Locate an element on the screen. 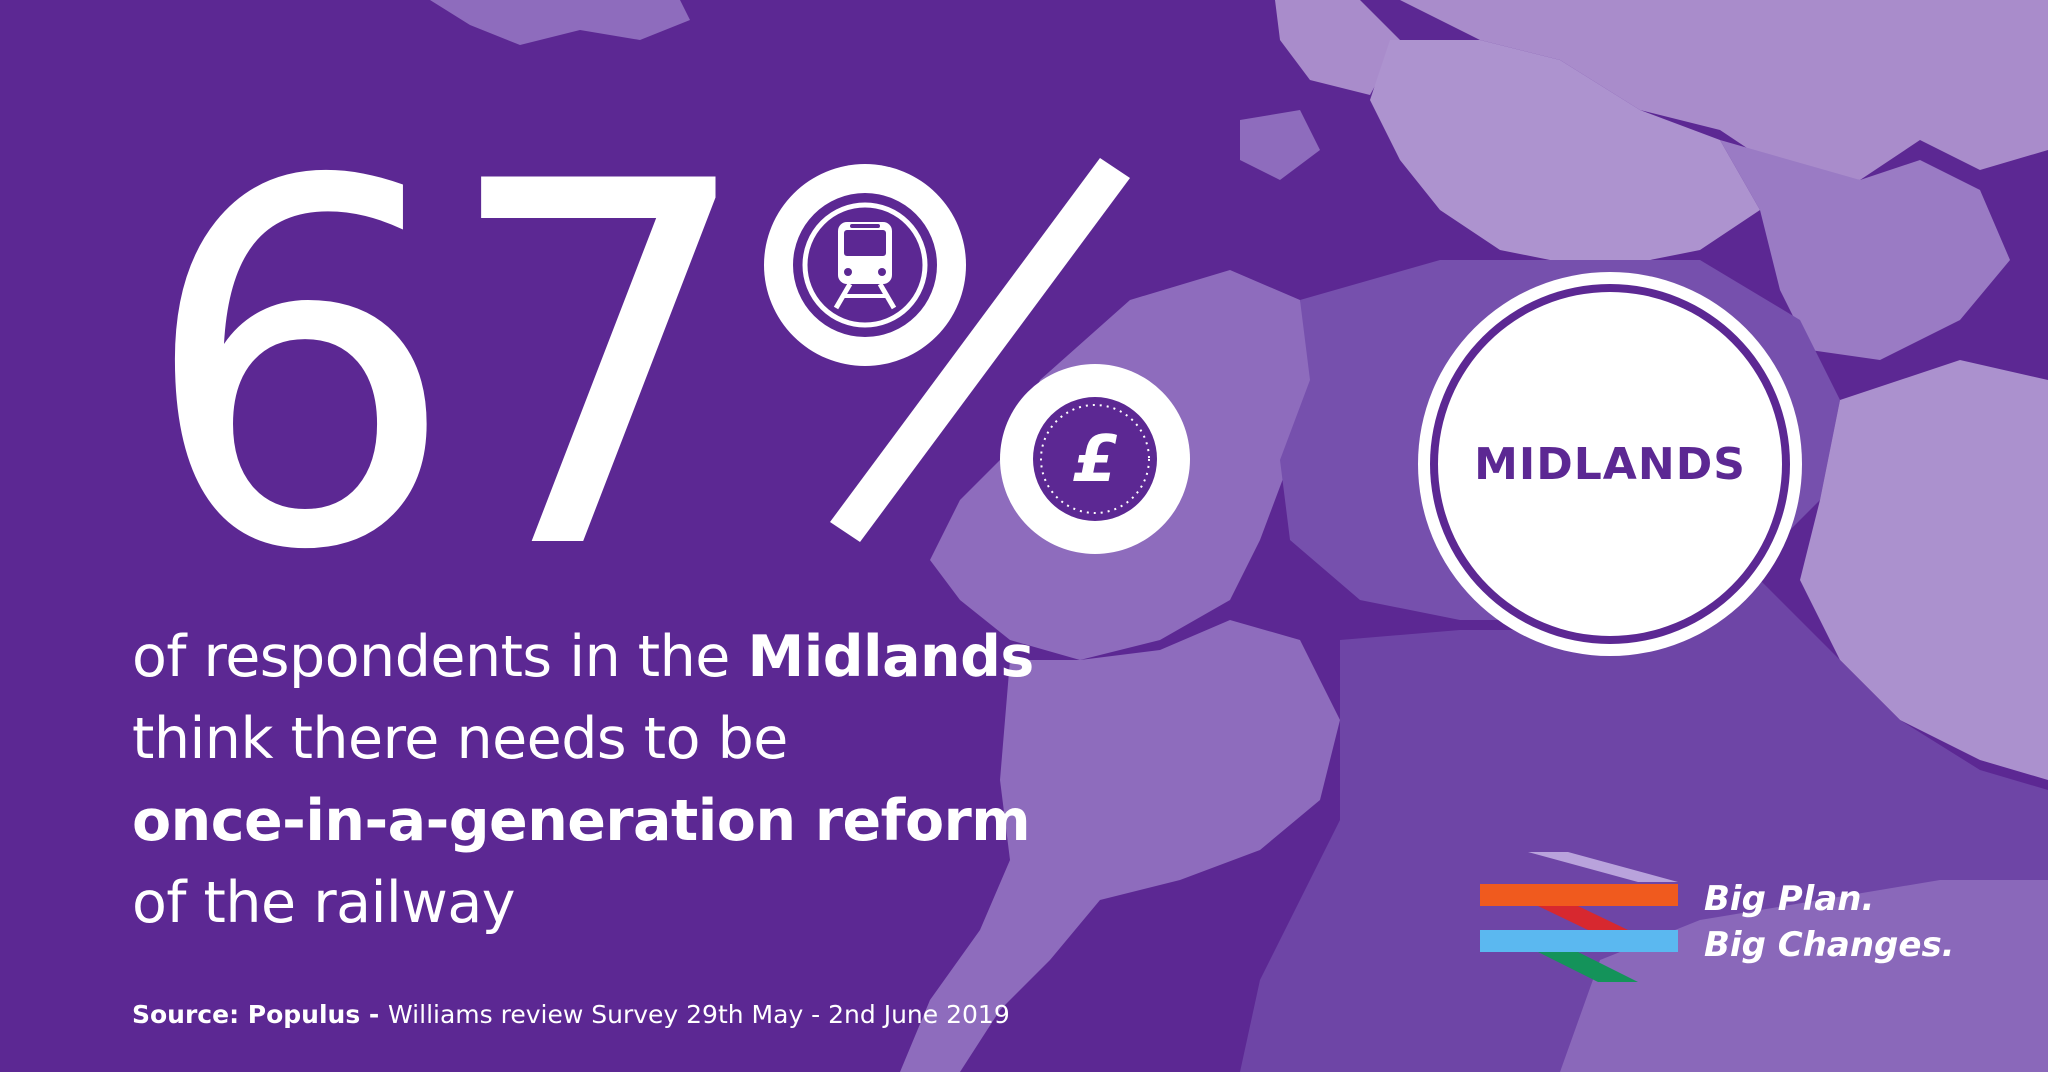  train-icon is located at coordinates (865, 265).